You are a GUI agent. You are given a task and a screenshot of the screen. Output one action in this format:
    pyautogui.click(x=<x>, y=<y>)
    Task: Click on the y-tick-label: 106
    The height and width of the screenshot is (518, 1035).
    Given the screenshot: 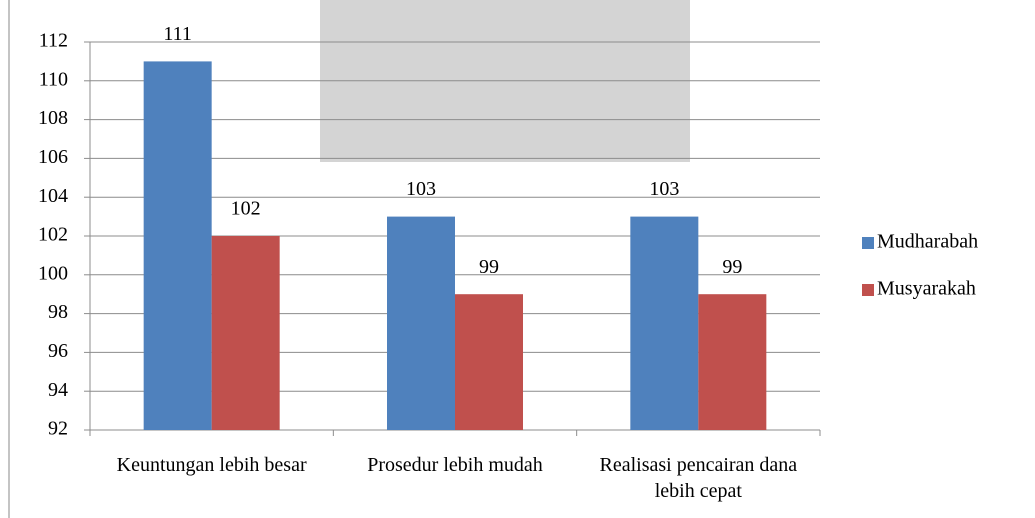 What is the action you would take?
    pyautogui.click(x=53, y=157)
    